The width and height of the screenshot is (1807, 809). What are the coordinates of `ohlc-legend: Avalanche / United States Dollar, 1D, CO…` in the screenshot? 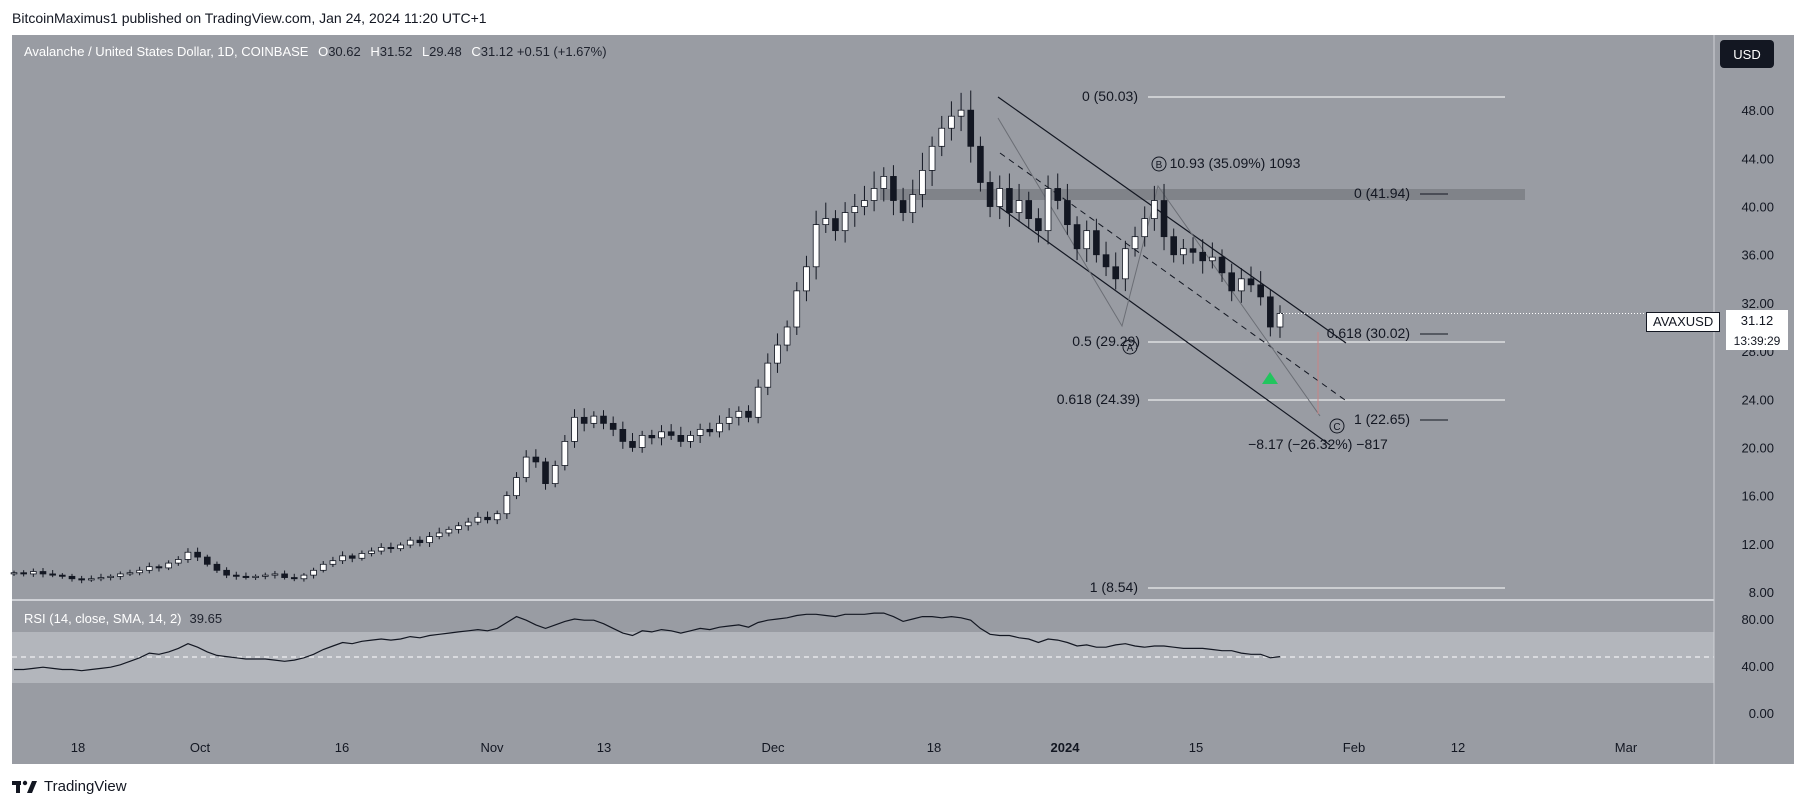 It's located at (315, 51).